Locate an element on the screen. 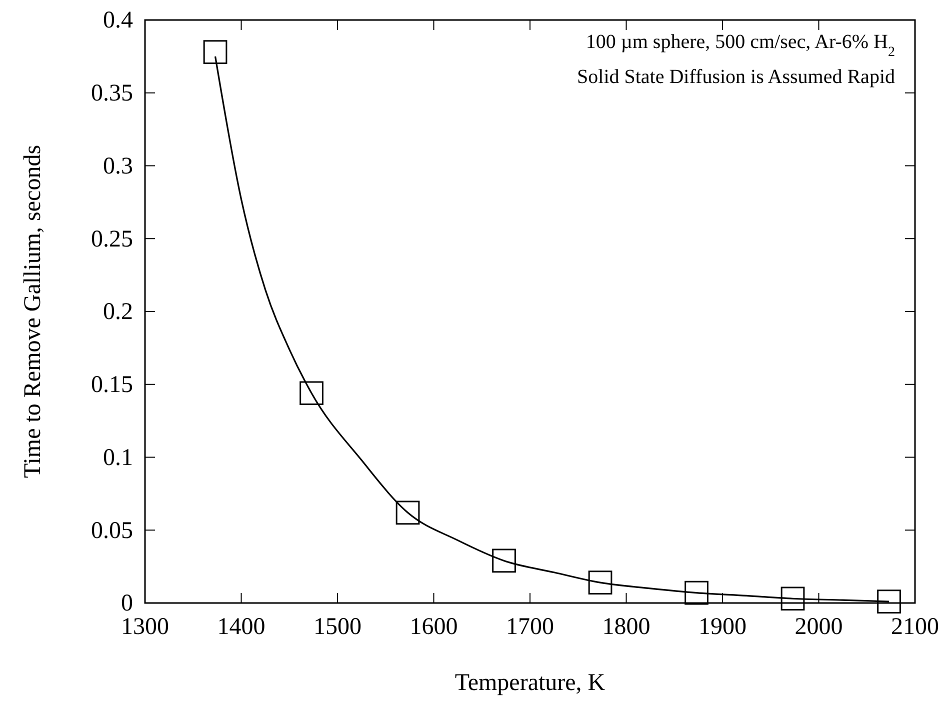 This screenshot has width=949, height=709. y-tick-label: 0.05 is located at coordinates (112, 531).